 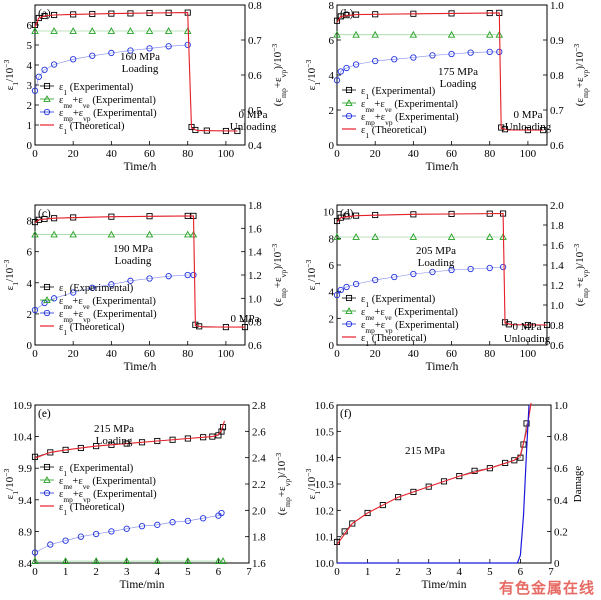 I want to click on y-right-tick-label: 0.6, so click(x=557, y=346).